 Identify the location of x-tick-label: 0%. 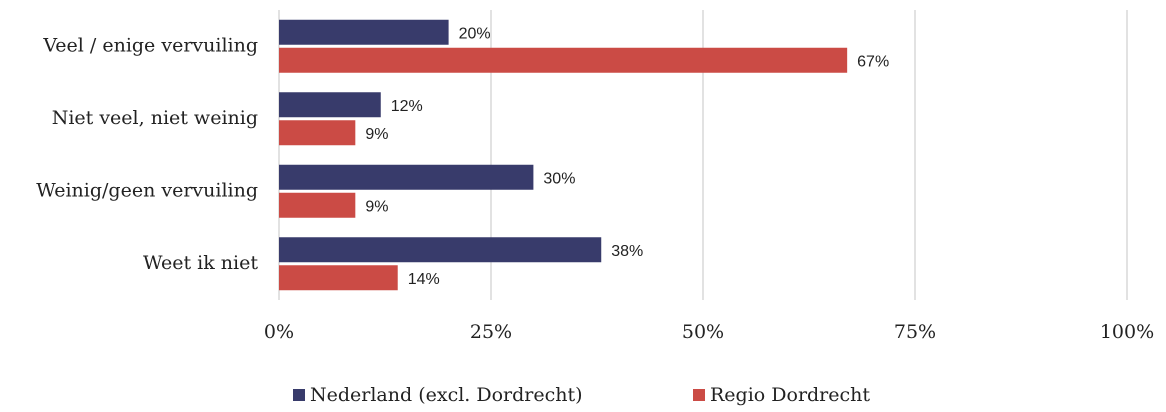
(279, 332).